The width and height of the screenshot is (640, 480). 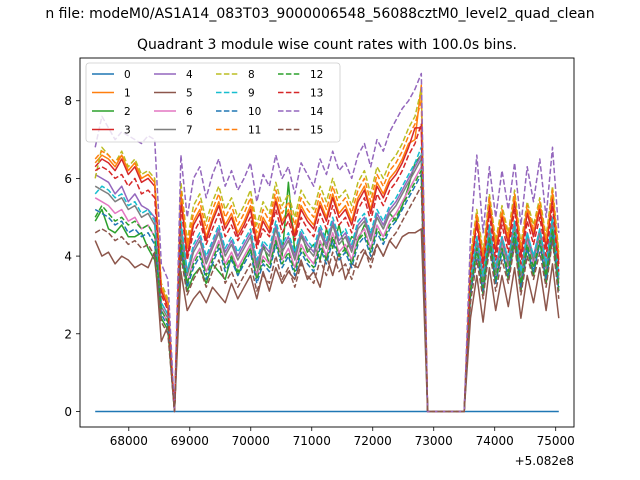 What do you see at coordinates (127, 75) in the screenshot?
I see `legend-label: 0` at bounding box center [127, 75].